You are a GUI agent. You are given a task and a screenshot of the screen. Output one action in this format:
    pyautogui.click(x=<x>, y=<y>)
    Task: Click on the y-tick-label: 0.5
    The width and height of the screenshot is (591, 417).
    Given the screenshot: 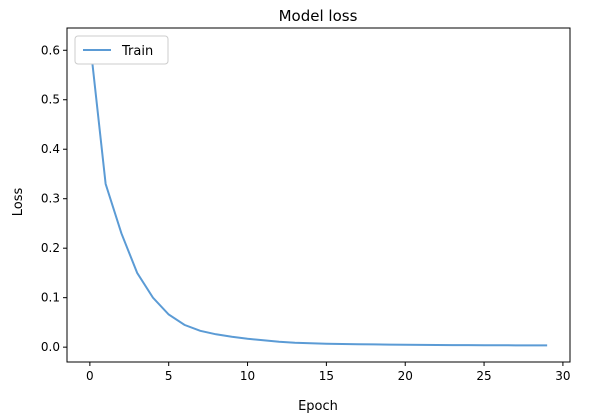 What is the action you would take?
    pyautogui.click(x=50, y=100)
    